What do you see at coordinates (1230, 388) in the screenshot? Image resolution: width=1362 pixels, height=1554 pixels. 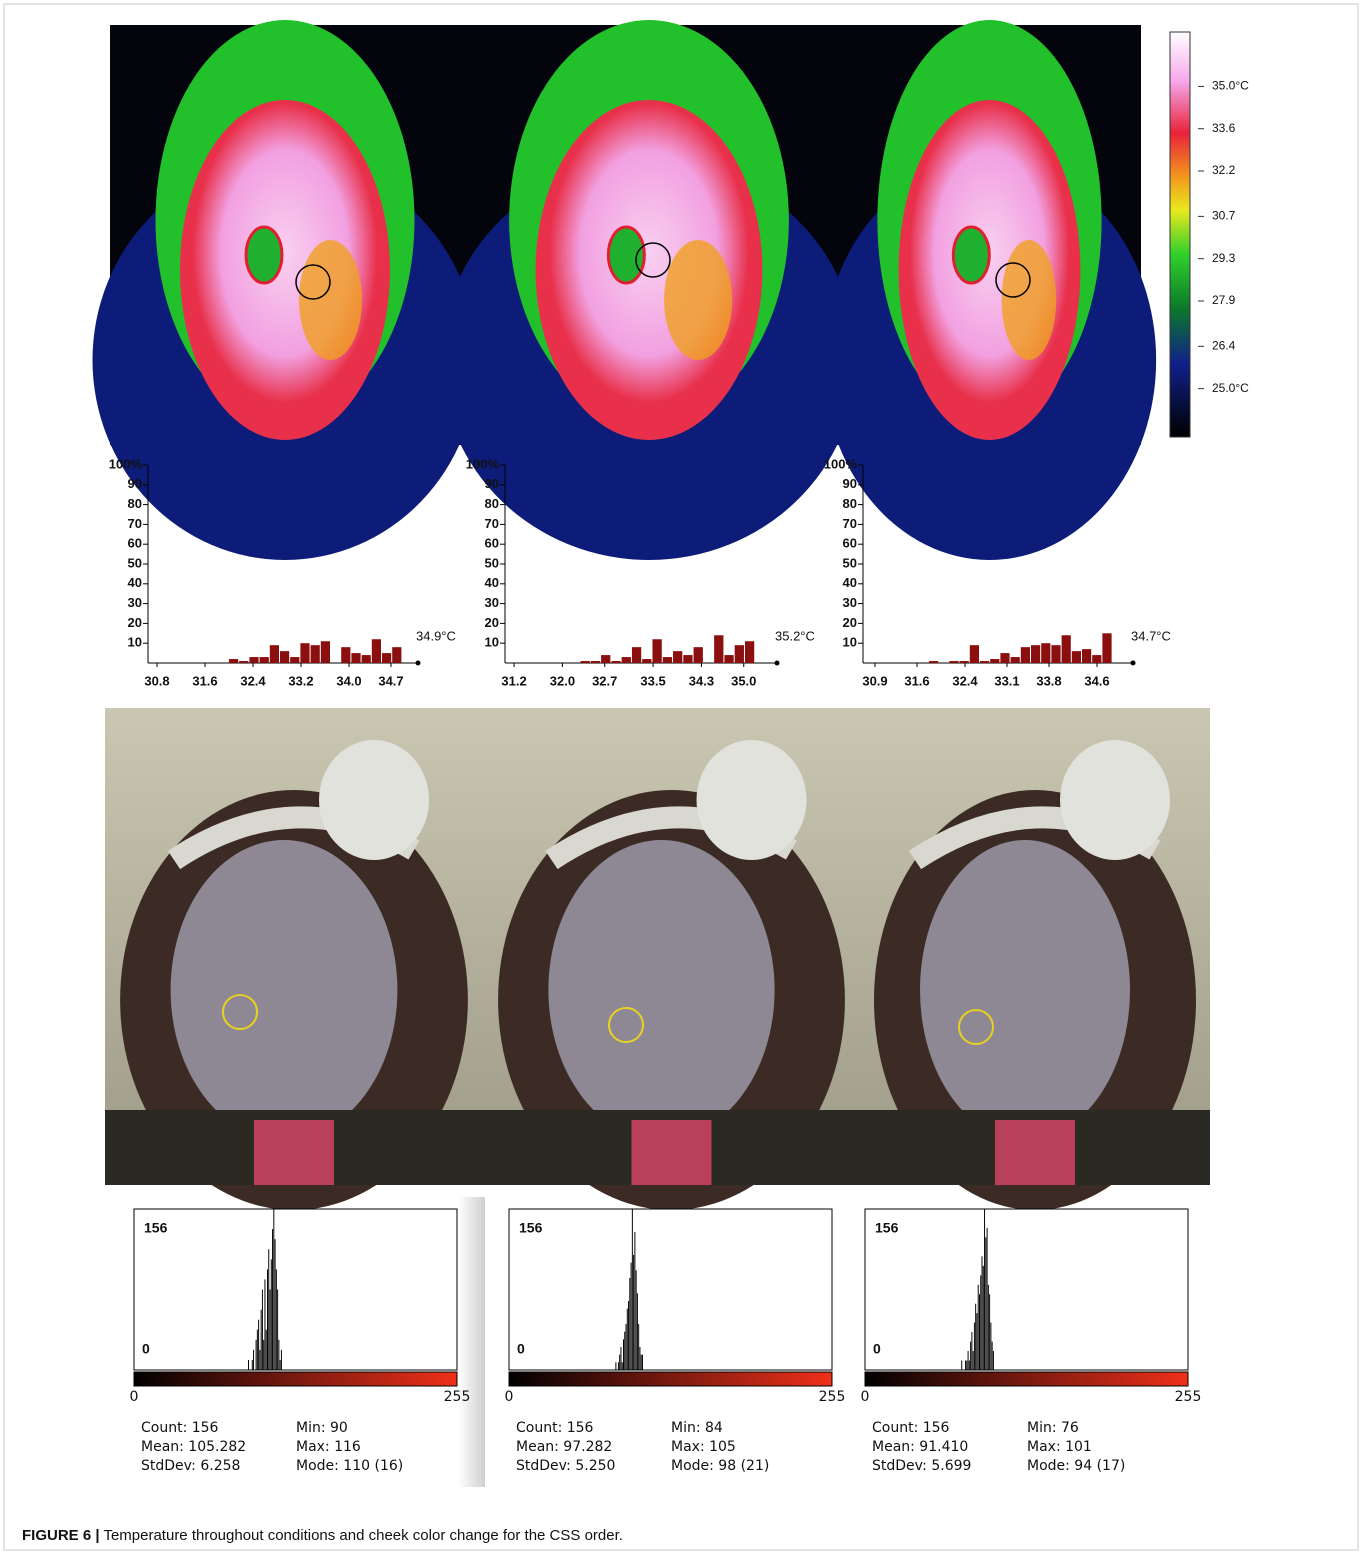 I see `colorbar-label: 25.0°C` at bounding box center [1230, 388].